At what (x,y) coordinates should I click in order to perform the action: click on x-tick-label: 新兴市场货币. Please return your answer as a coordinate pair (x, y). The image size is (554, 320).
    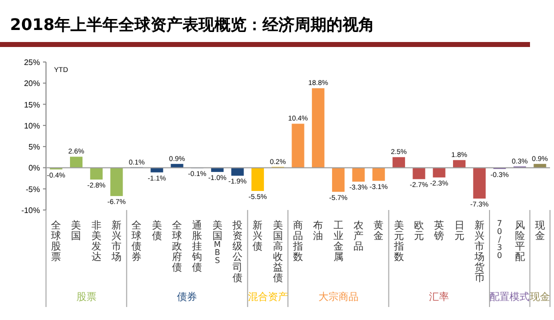
    Looking at the image, I should click on (478, 252).